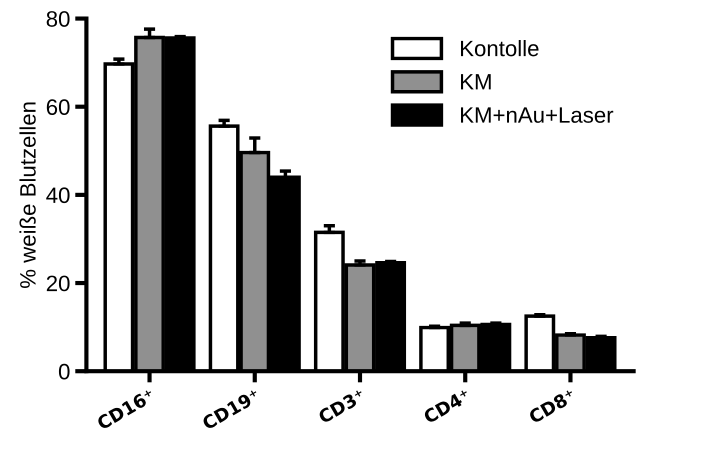 The width and height of the screenshot is (720, 464). Describe the element at coordinates (58, 107) in the screenshot. I see `y-tick-label: 60` at that location.